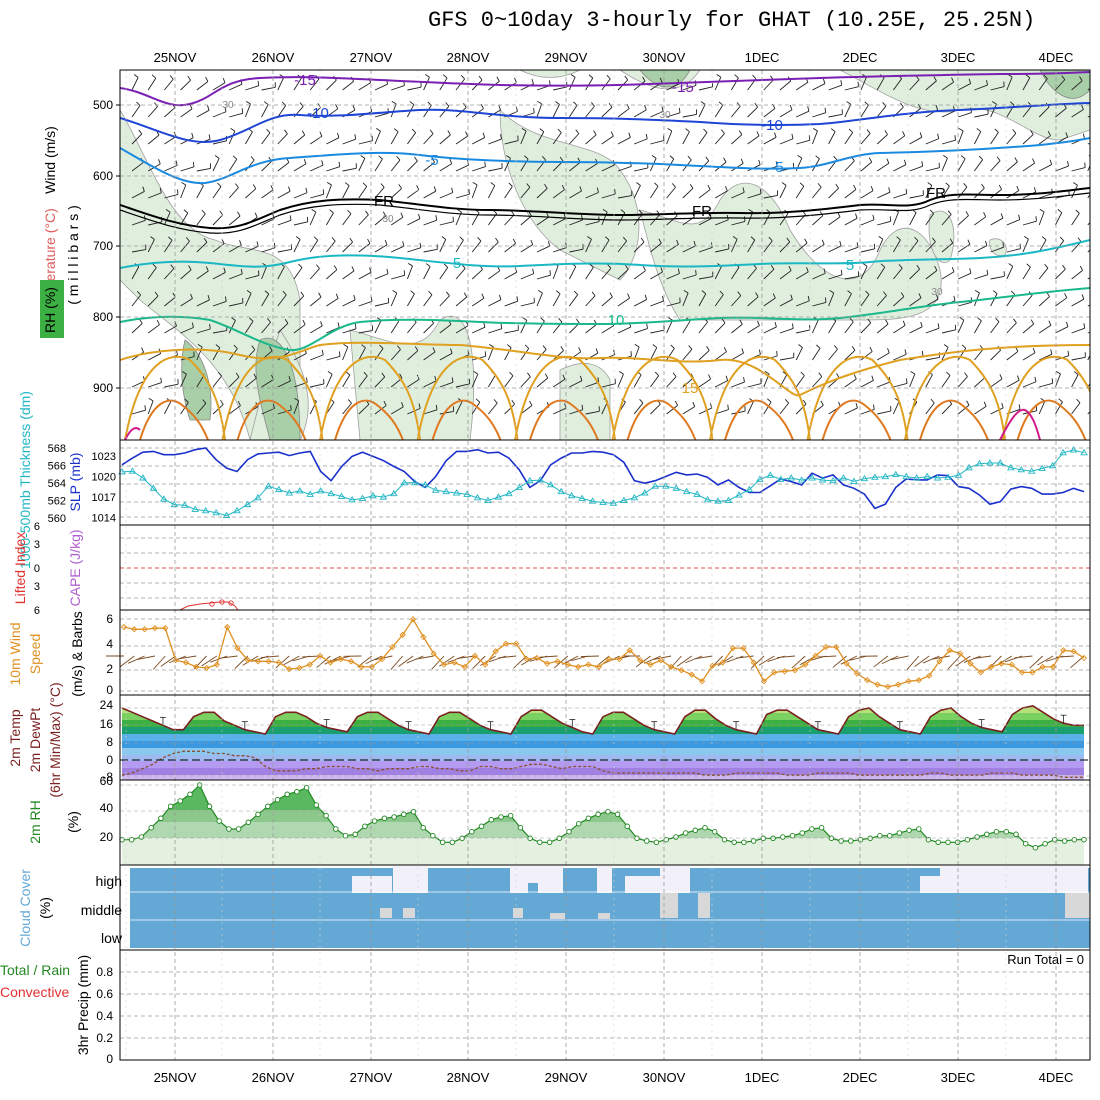 Image resolution: width=1100 pixels, height=1100 pixels. Describe the element at coordinates (603, 816) in the screenshot. I see `rh2m-line` at that location.